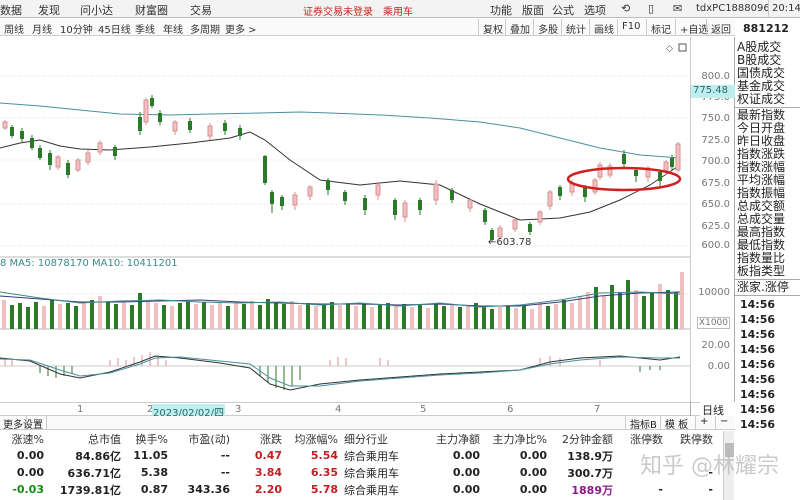 The width and height of the screenshot is (800, 500). What do you see at coordinates (104, 439) in the screenshot?
I see `col-header: 总市值` at bounding box center [104, 439].